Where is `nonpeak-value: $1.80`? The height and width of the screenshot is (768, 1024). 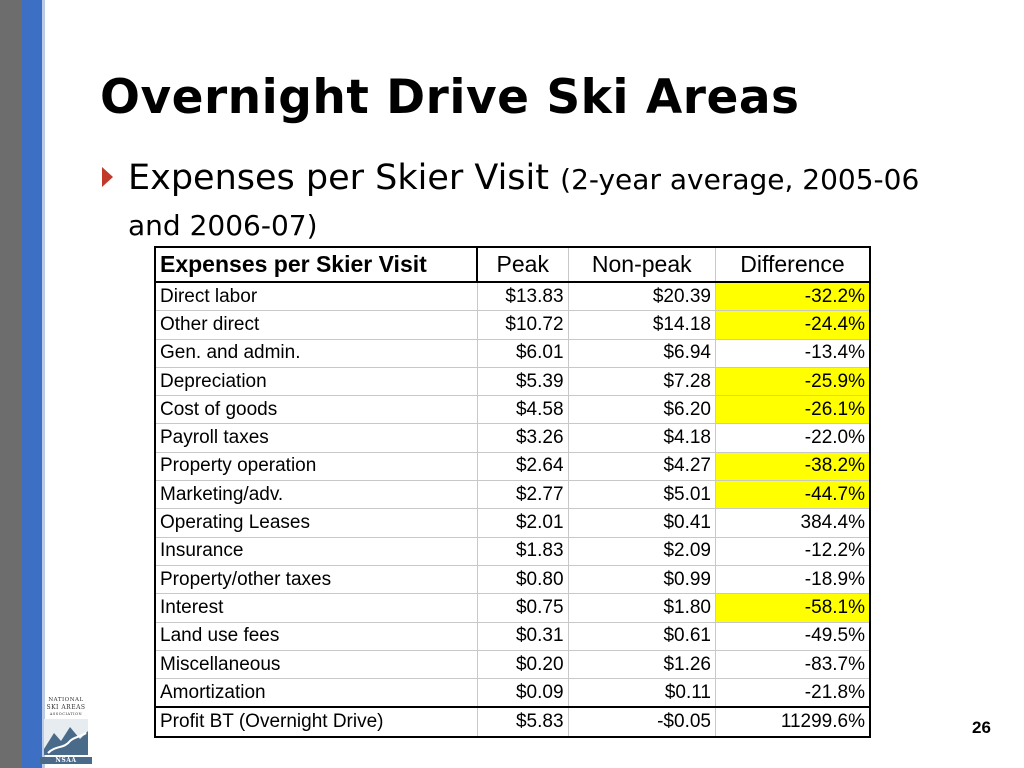 nonpeak-value: $1.80 is located at coordinates (641, 608).